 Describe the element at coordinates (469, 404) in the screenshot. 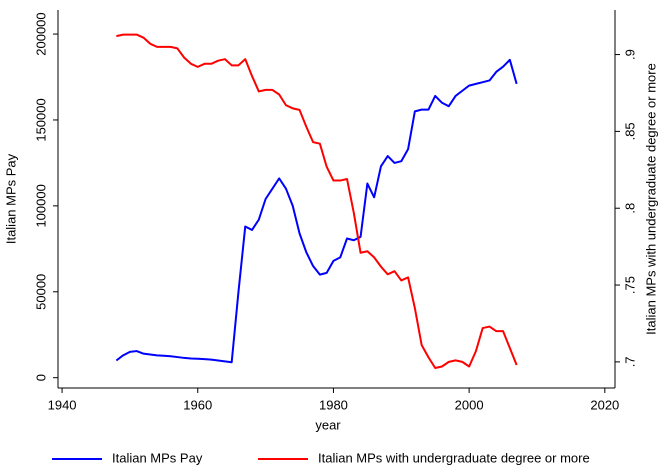

I see `x-tick-label: 2000` at that location.